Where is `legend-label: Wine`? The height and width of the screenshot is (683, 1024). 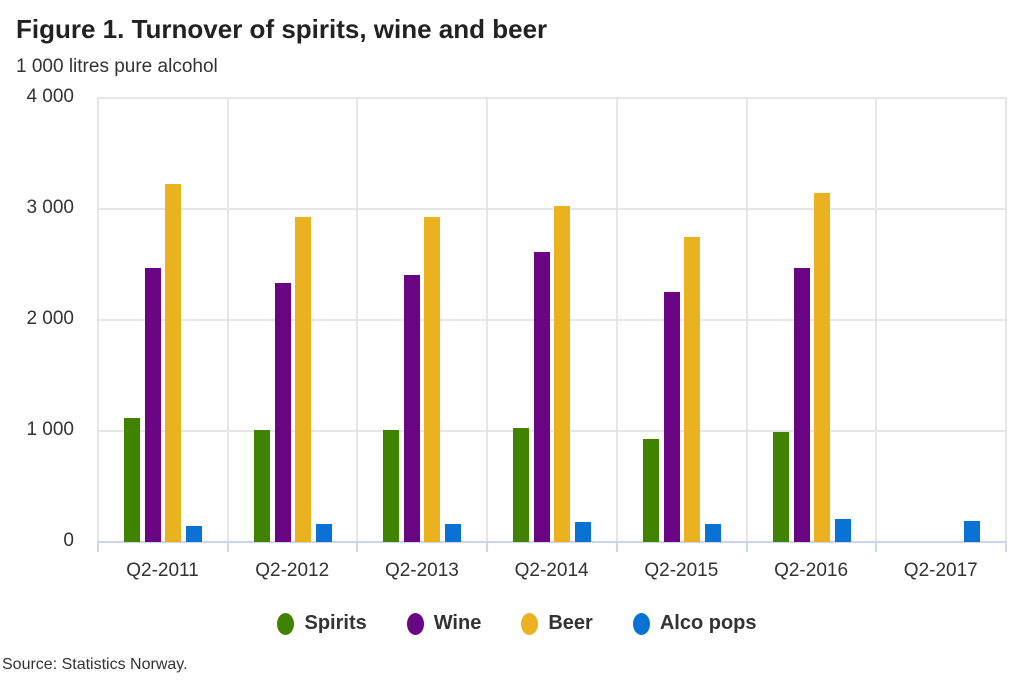 legend-label: Wine is located at coordinates (457, 623).